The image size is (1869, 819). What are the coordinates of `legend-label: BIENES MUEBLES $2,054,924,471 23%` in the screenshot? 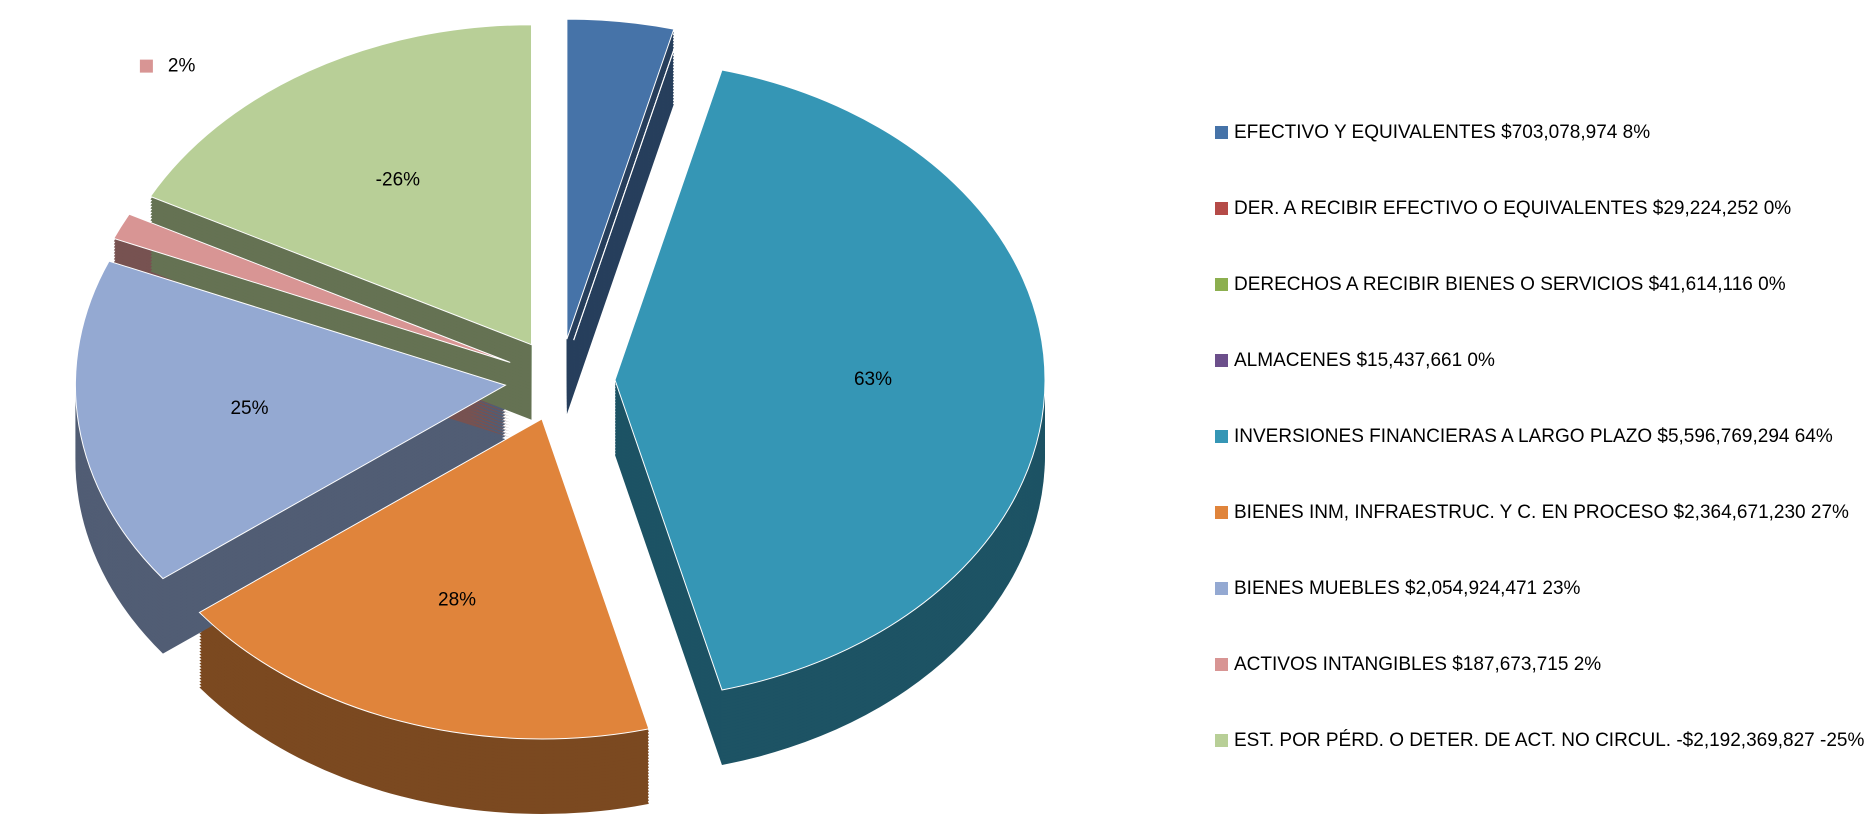 It's located at (1407, 588).